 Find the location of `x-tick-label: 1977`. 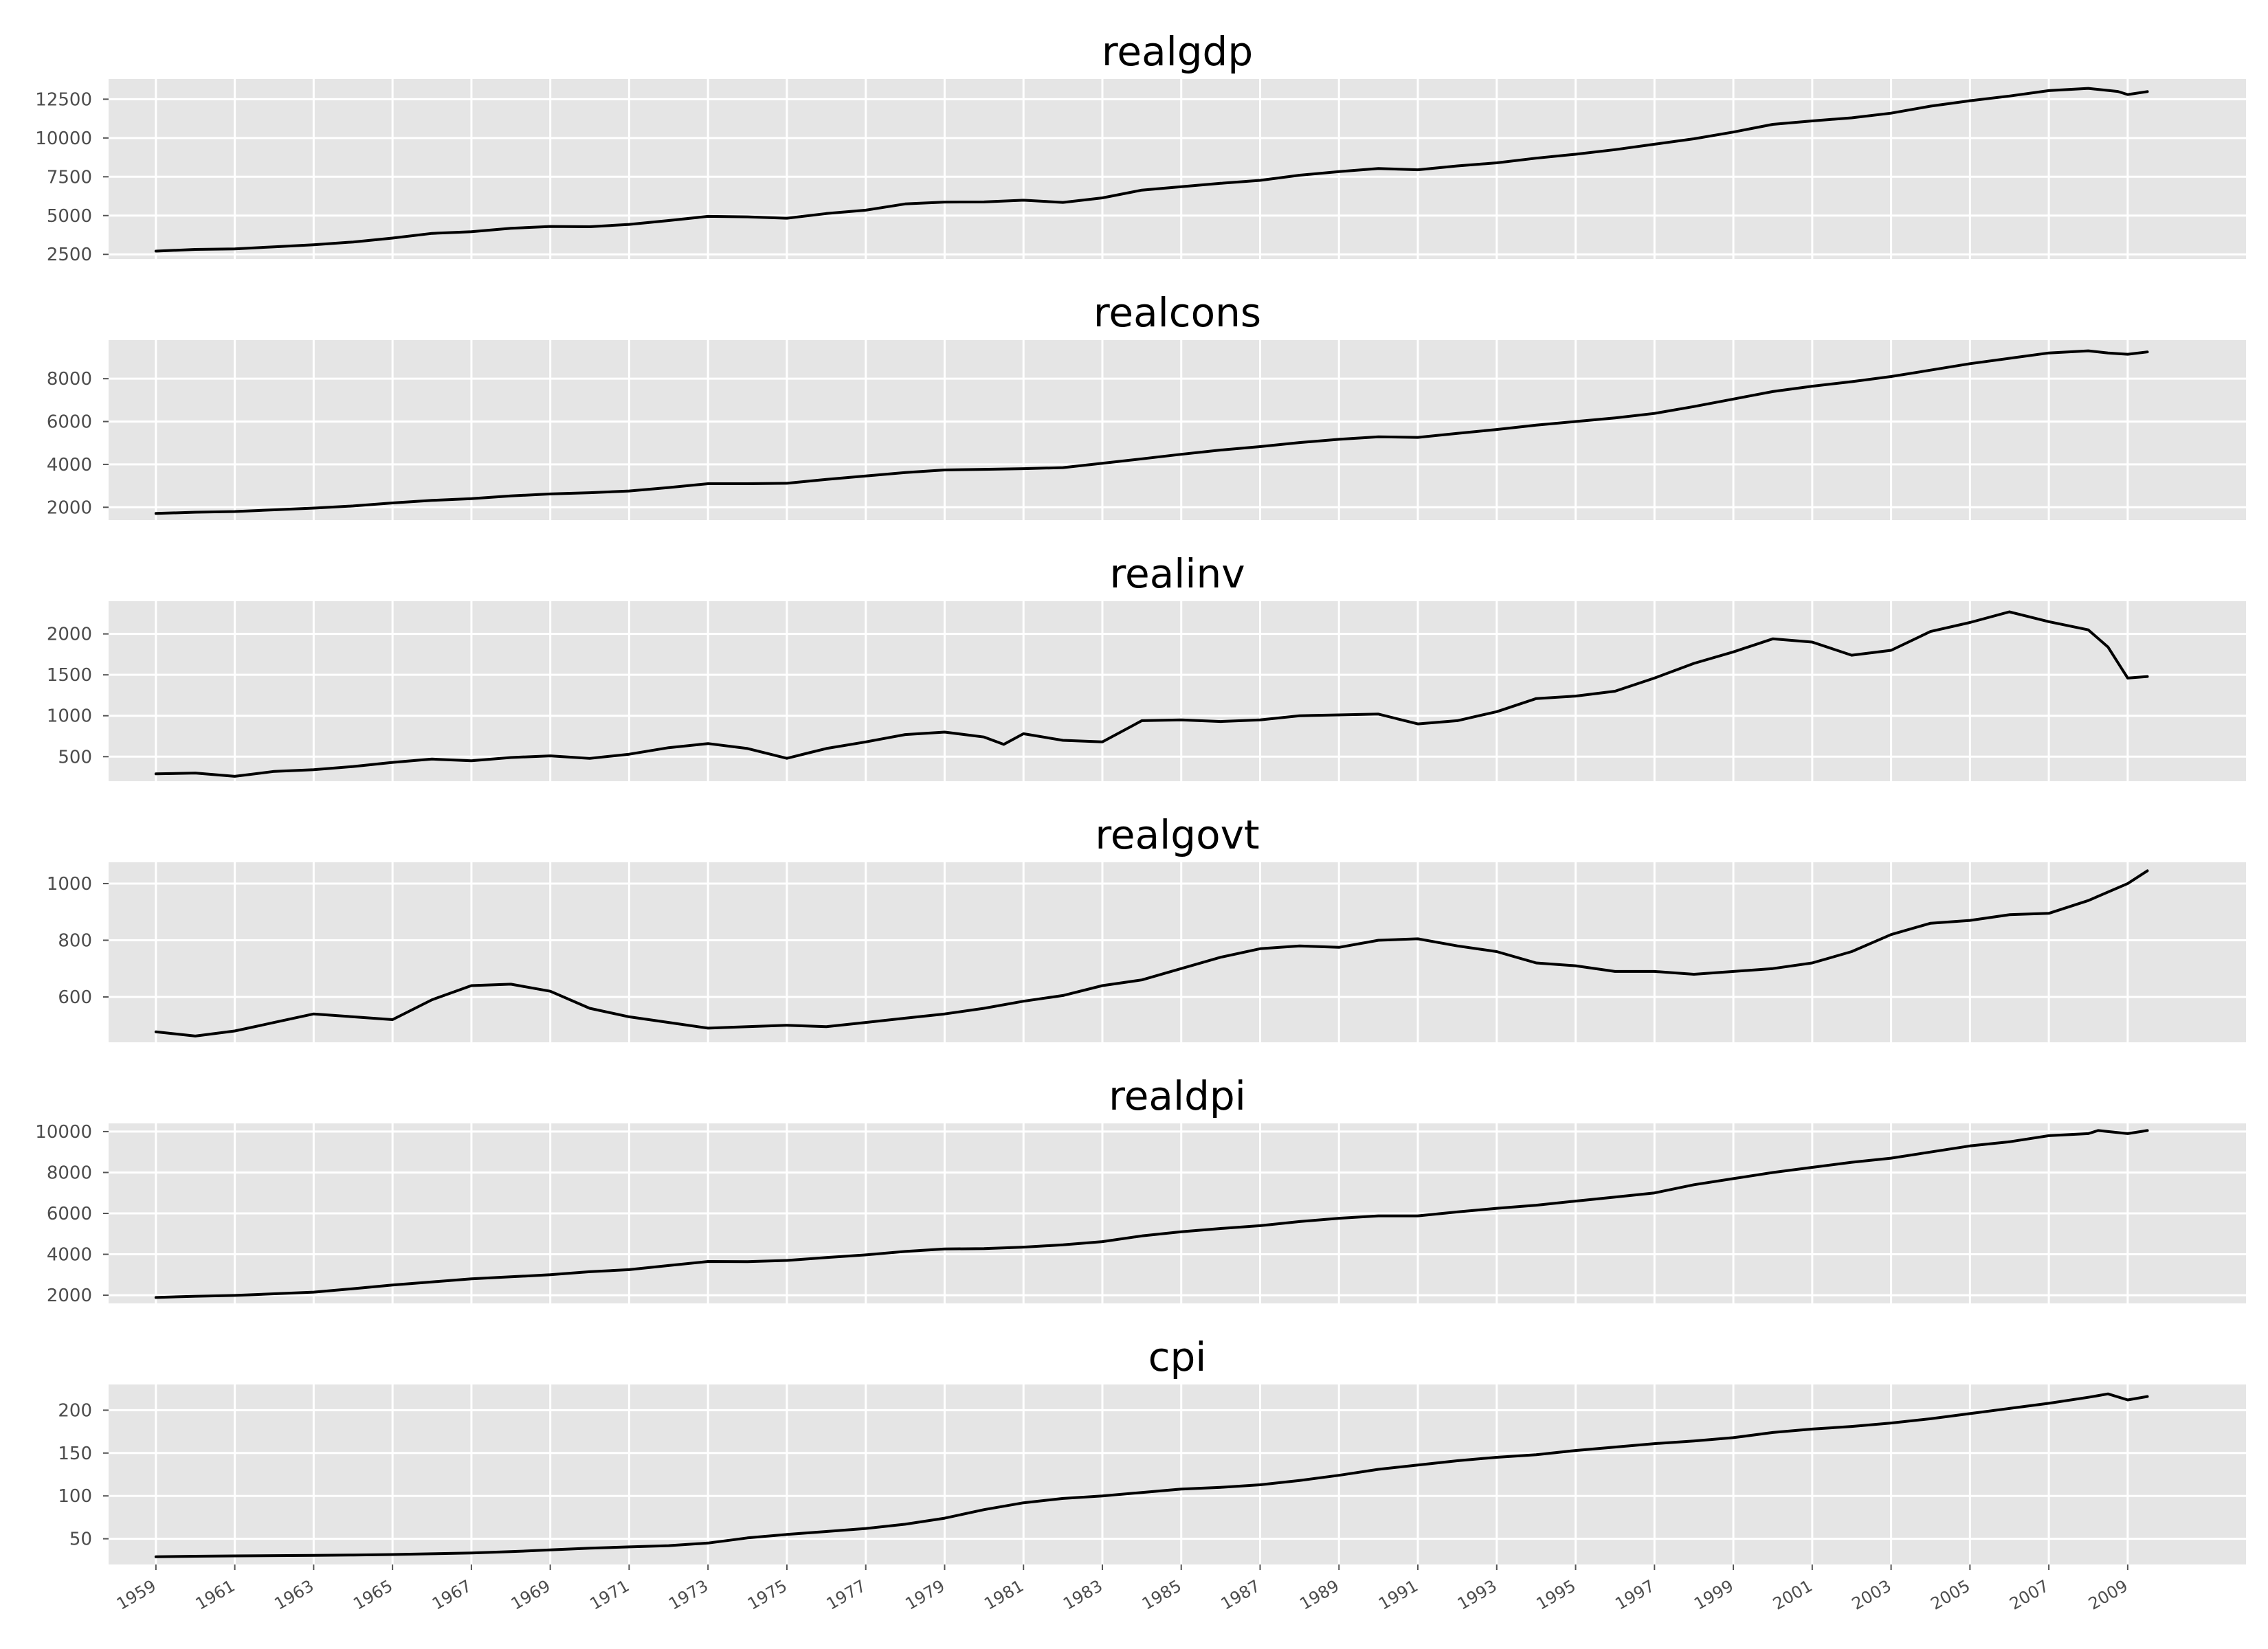

x-tick-label: 1977 is located at coordinates (846, 1595).